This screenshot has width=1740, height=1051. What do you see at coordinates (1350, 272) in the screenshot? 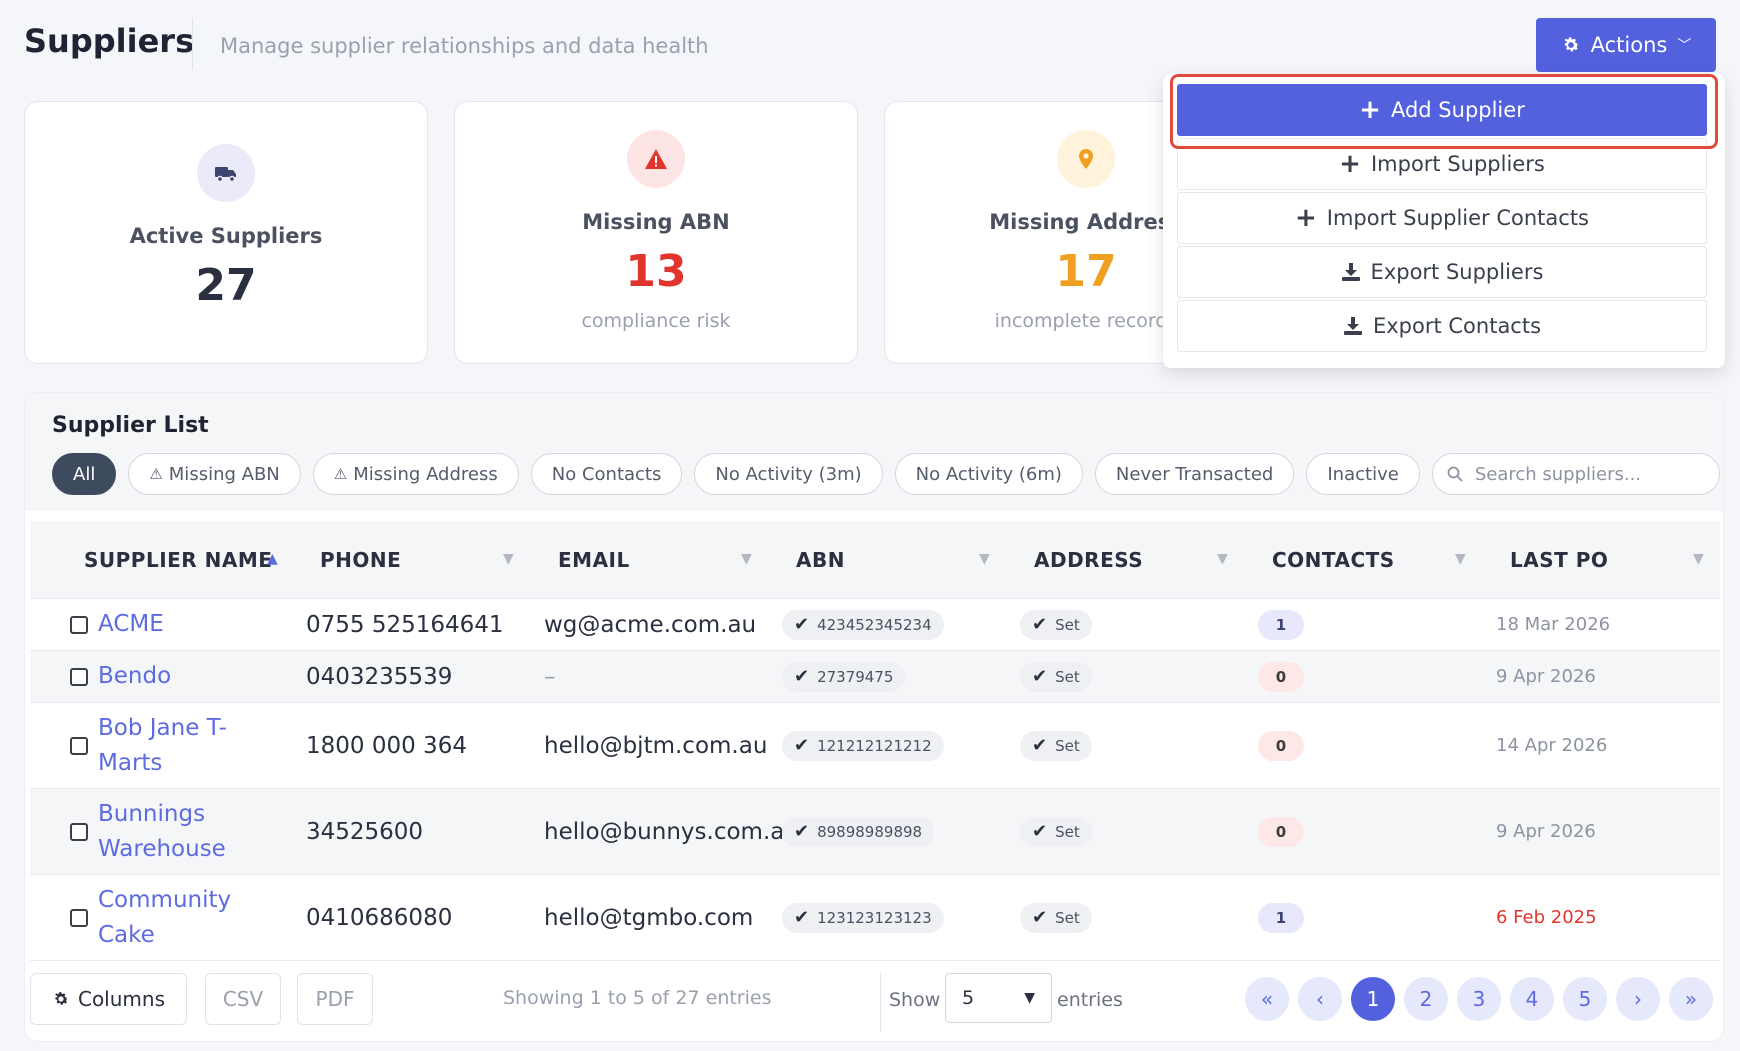
I see `download-icon` at bounding box center [1350, 272].